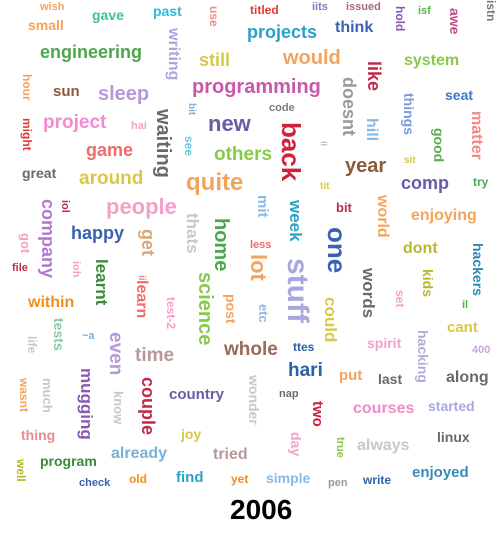 This screenshot has width=500, height=550. What do you see at coordinates (190, 477) in the screenshot?
I see `cloud-word: find` at bounding box center [190, 477].